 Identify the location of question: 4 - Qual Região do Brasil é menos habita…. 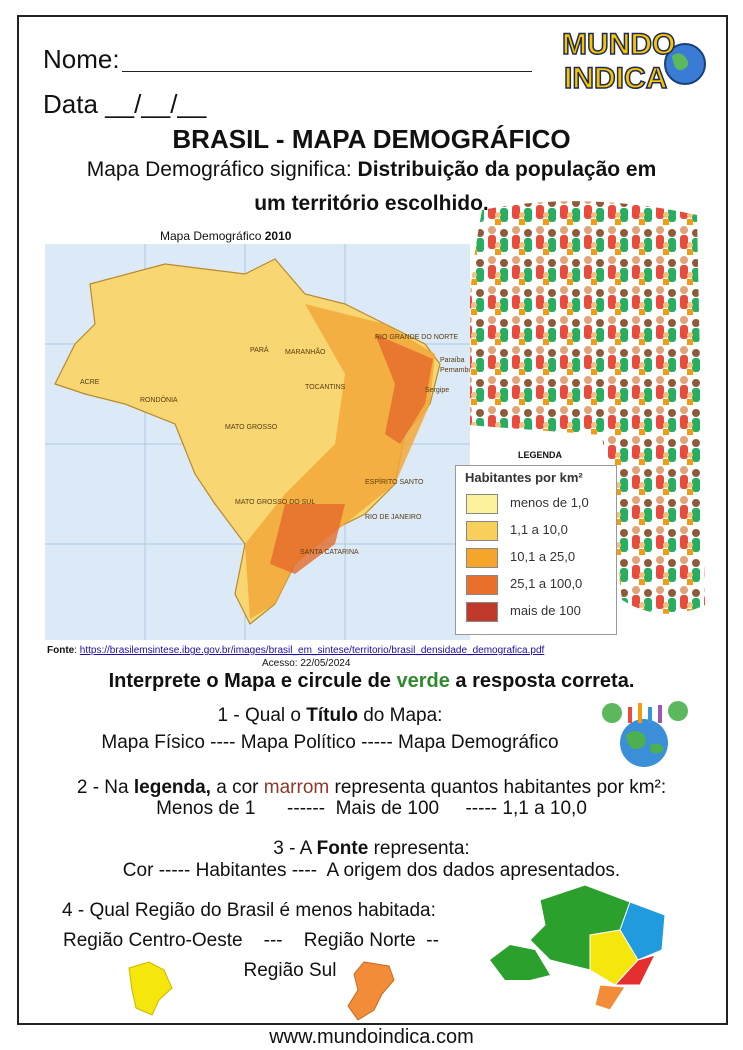
(249, 911).